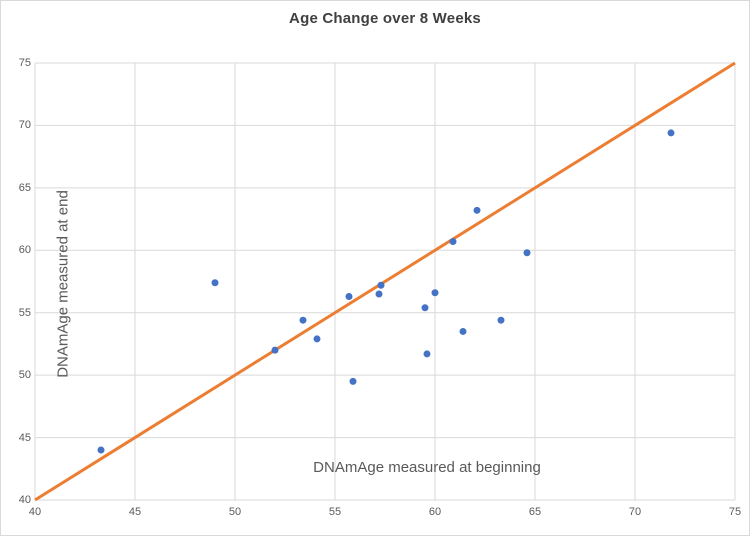  What do you see at coordinates (24, 500) in the screenshot?
I see `y-tick-label: 40` at bounding box center [24, 500].